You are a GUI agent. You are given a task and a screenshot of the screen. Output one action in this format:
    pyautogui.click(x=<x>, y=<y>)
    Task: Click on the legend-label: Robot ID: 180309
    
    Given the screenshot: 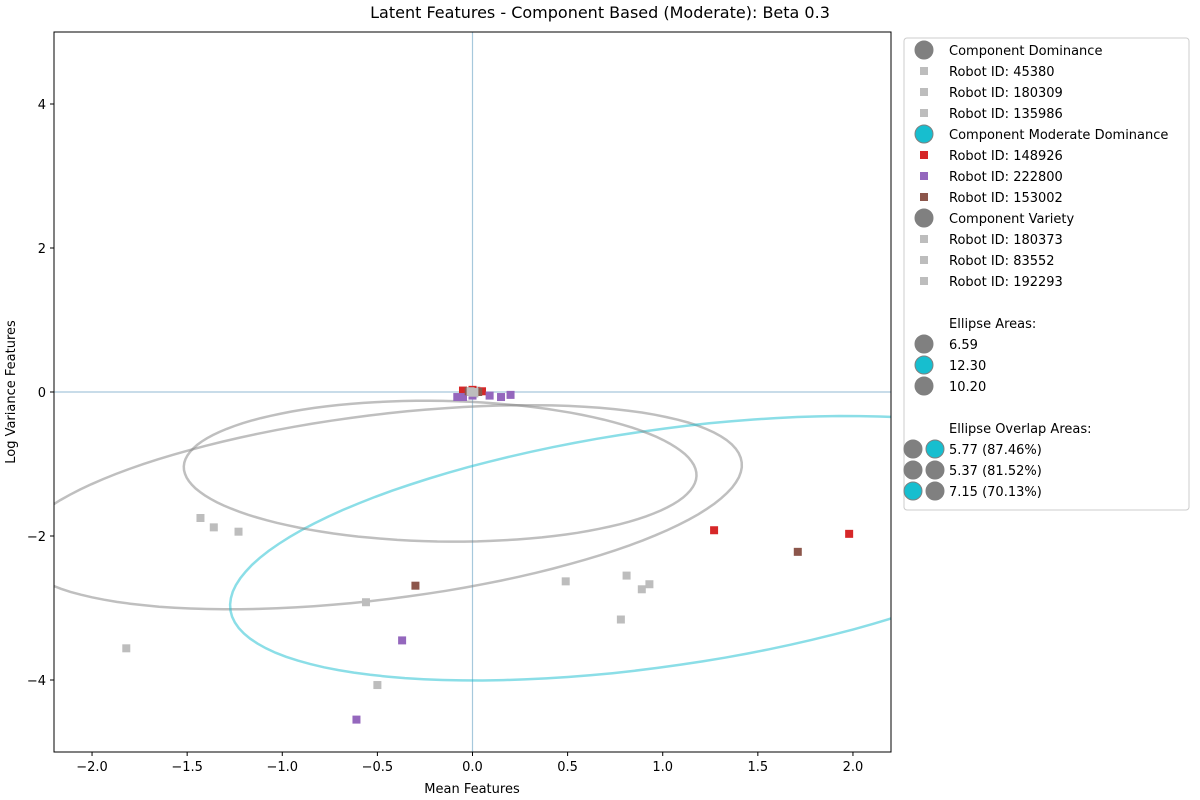 What is the action you would take?
    pyautogui.click(x=1006, y=93)
    